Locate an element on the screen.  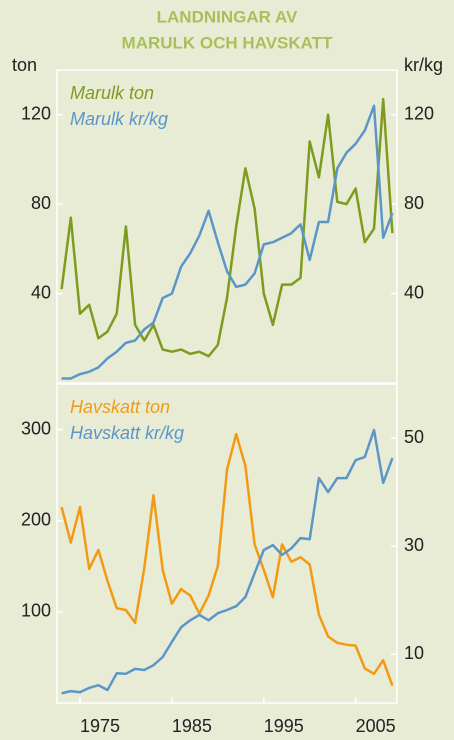
y2-tick-label: 10 is located at coordinates (414, 653).